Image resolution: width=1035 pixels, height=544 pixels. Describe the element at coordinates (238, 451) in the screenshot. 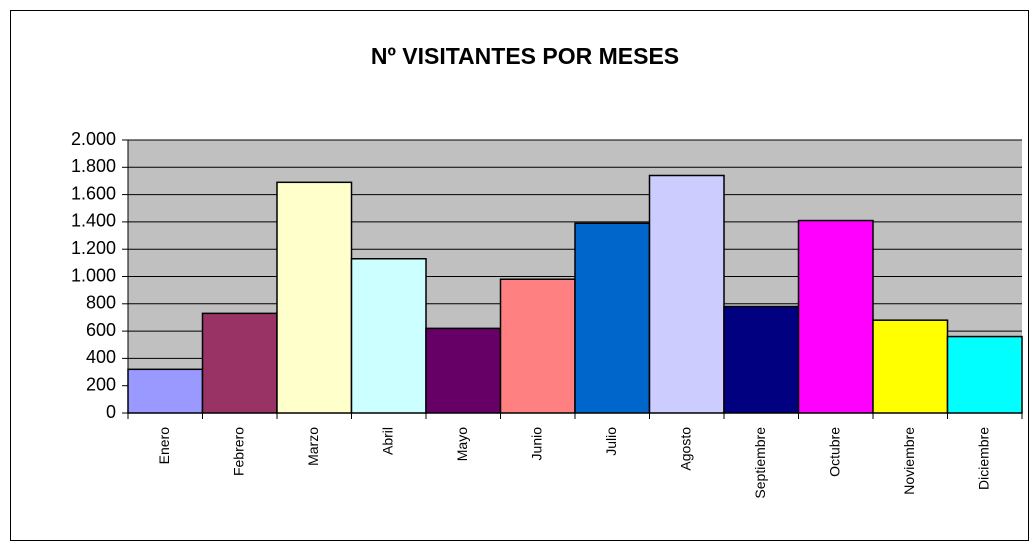

I see `x-tick-label: Febrero` at that location.